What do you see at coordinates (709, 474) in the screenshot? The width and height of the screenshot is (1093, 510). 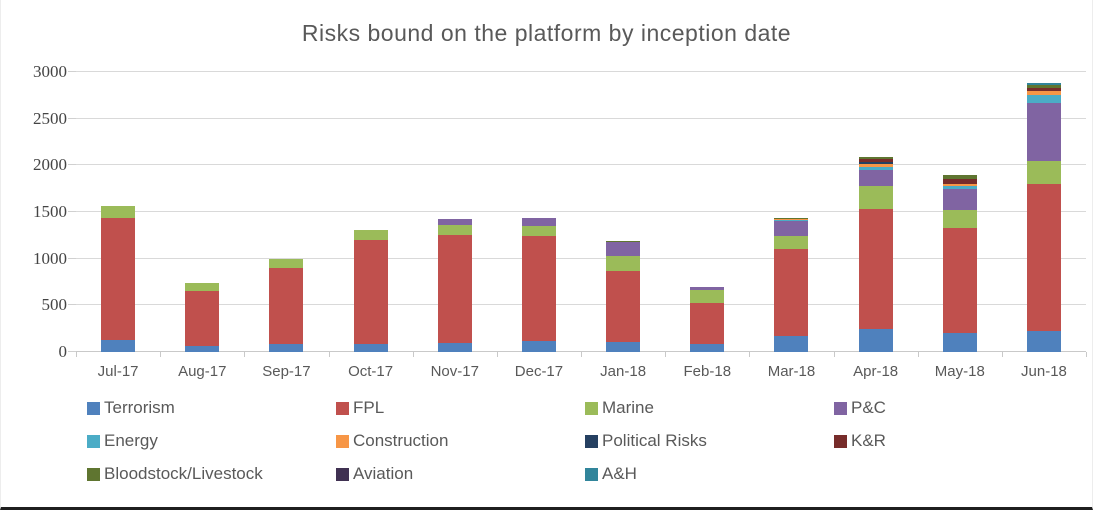 I see `legend-item-a-h: A&H` at bounding box center [709, 474].